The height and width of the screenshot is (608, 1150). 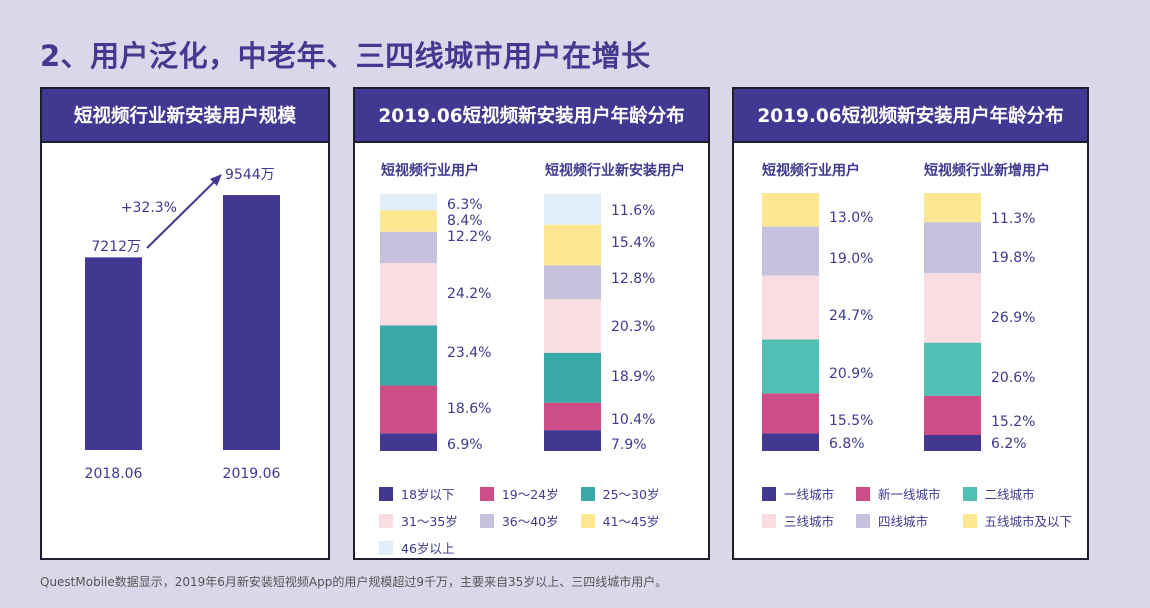 What do you see at coordinates (909, 494) in the screenshot?
I see `legend-label: 新一线城市` at bounding box center [909, 494].